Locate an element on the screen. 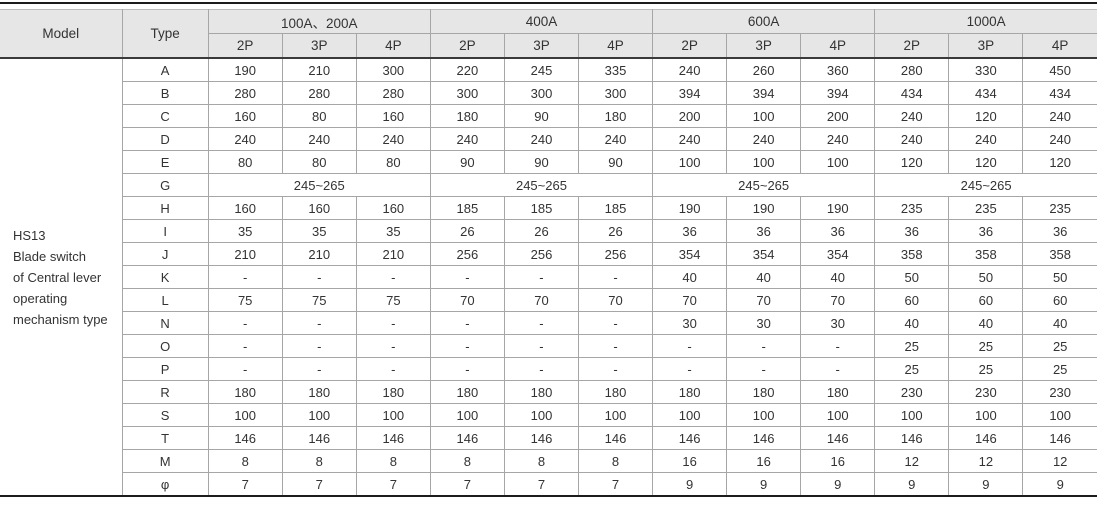 This screenshot has width=1097, height=508. type-cell-M: M is located at coordinates (165, 461).